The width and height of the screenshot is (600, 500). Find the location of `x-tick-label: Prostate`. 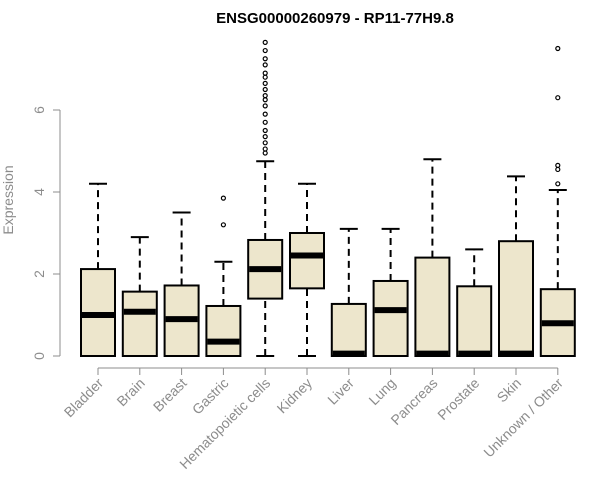

x-tick-label: Prostate is located at coordinates (458, 399).